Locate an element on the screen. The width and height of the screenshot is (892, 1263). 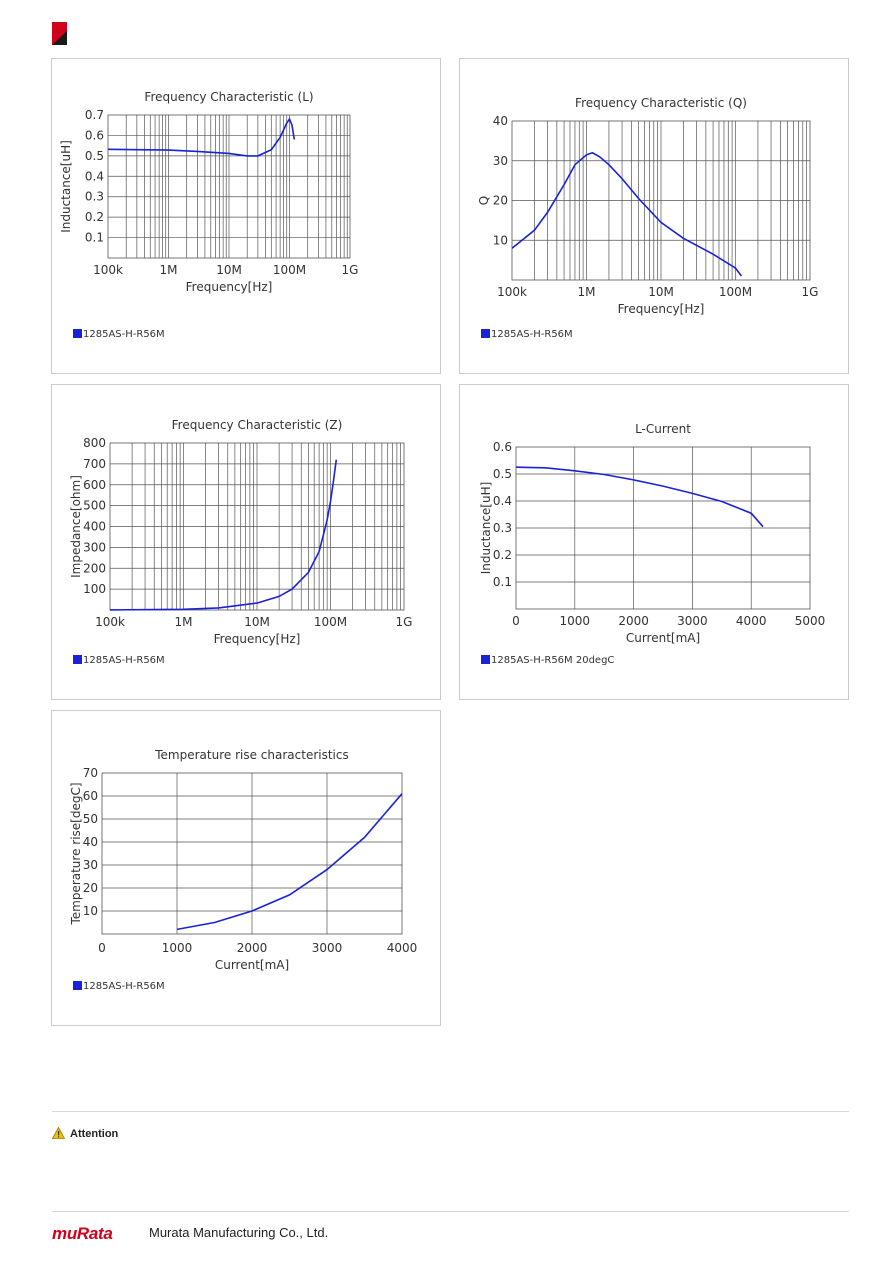
y-tick-label: 500 is located at coordinates (94, 506).